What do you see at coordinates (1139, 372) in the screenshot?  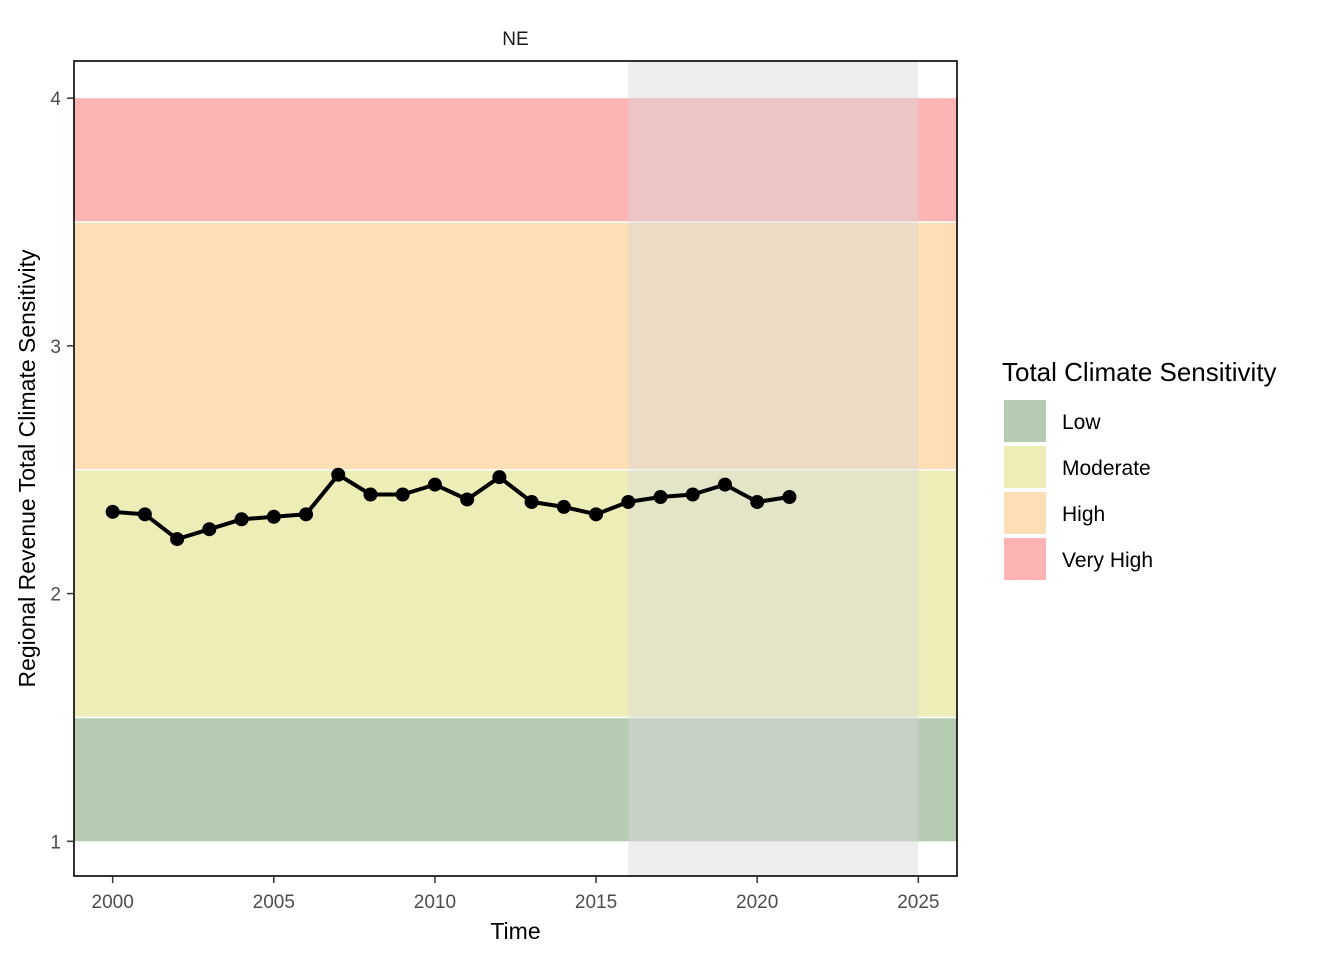 I see `legend-title: Total Climate Sensitivity` at bounding box center [1139, 372].